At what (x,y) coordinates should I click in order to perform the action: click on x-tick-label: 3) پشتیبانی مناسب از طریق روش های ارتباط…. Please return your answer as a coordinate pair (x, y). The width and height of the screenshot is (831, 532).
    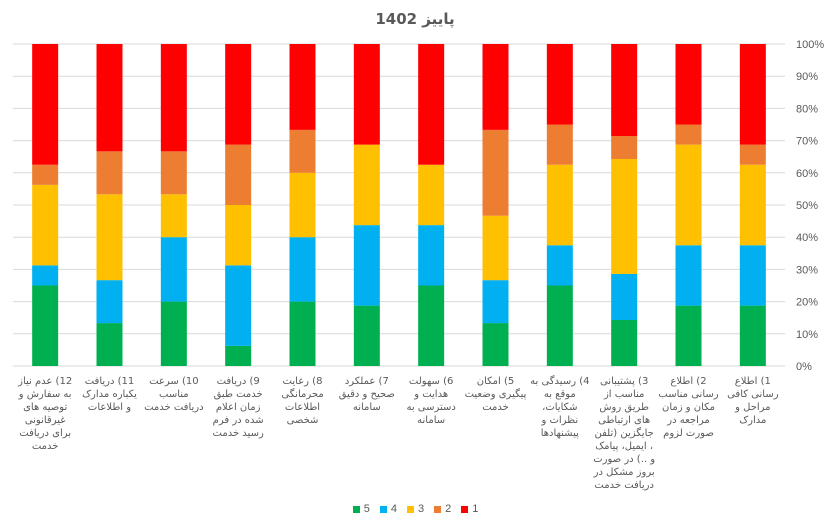
    Looking at the image, I should click on (624, 433).